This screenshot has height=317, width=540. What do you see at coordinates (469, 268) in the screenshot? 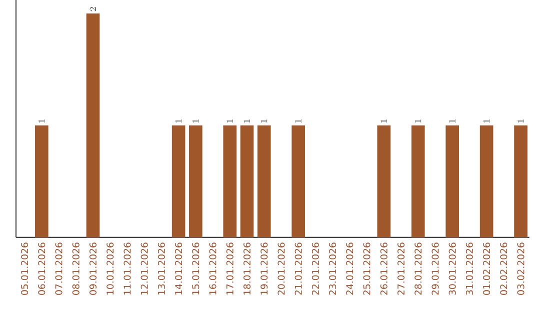
I see `x-tick-label: 31.01.2026` at bounding box center [469, 268].